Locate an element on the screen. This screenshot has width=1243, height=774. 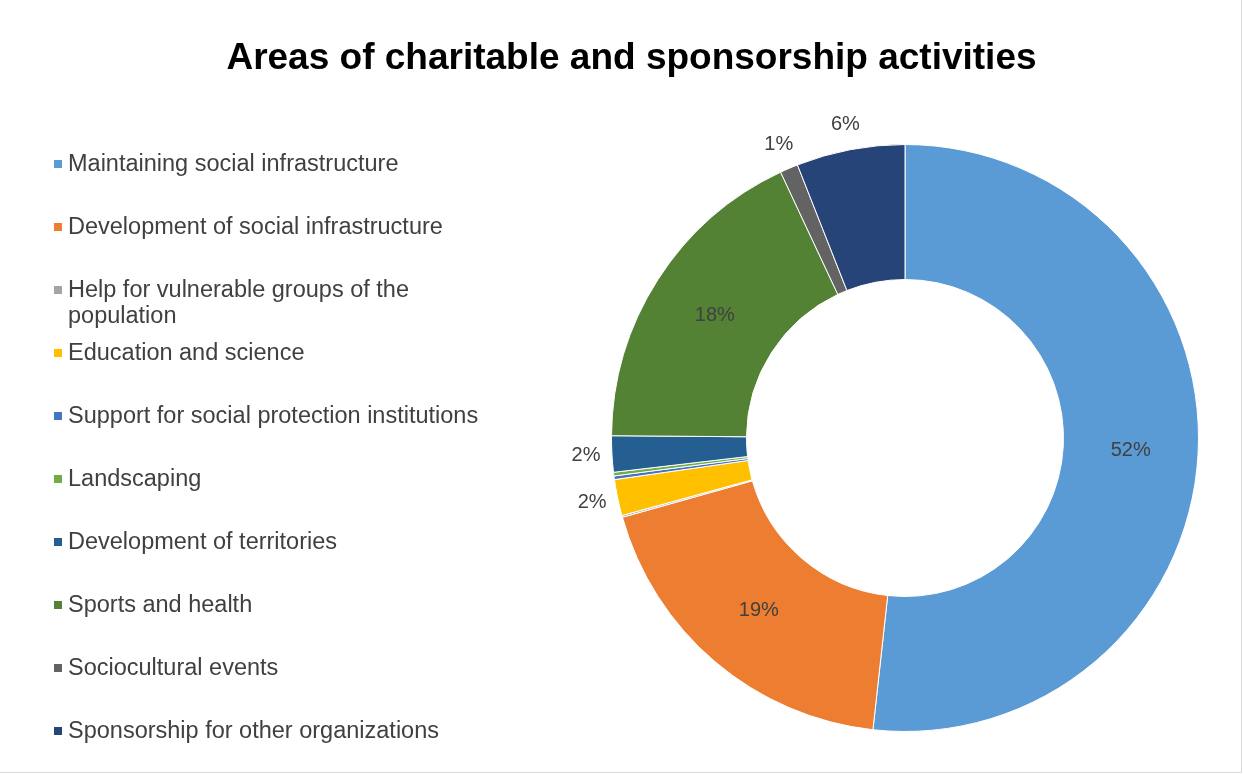
data-label: 1% is located at coordinates (779, 143).